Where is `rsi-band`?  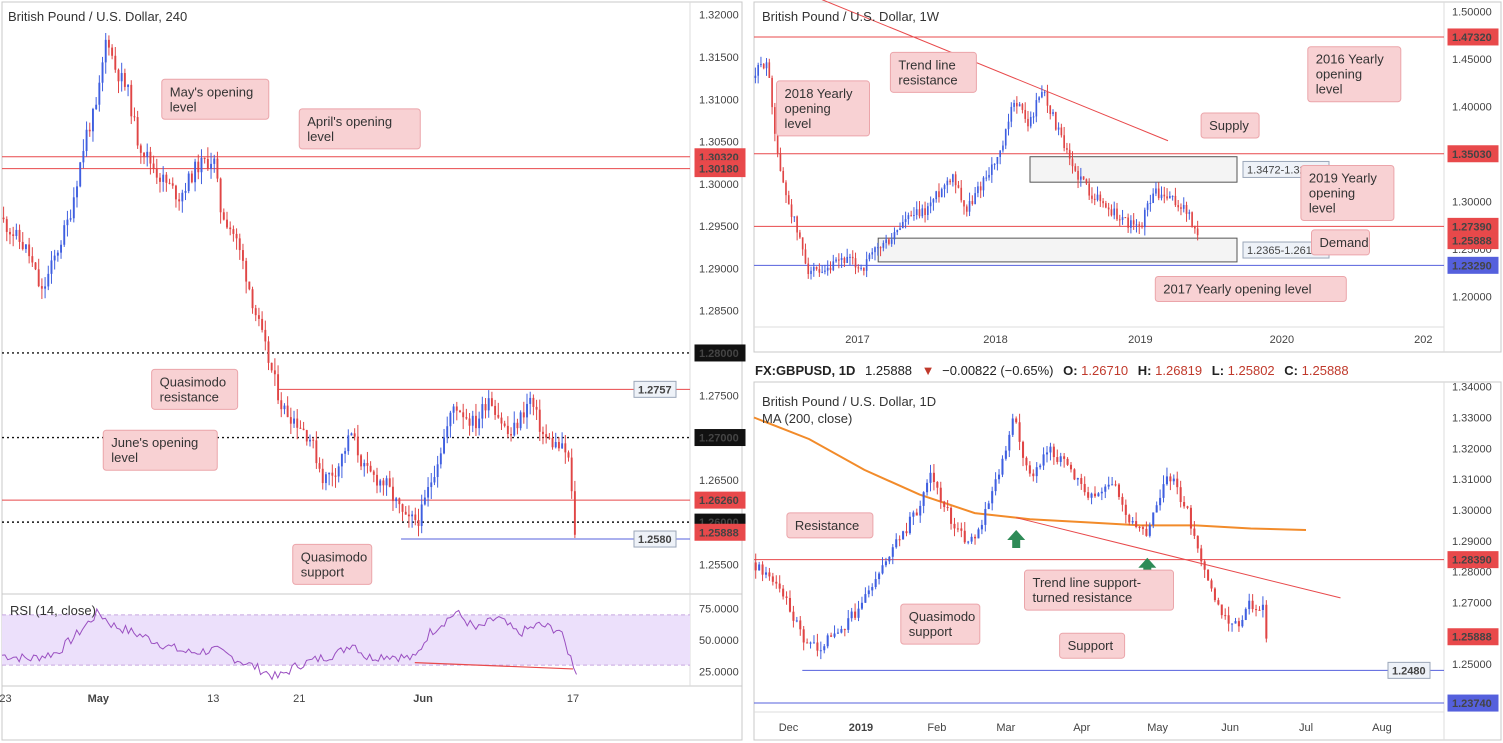 rsi-band is located at coordinates (346, 640).